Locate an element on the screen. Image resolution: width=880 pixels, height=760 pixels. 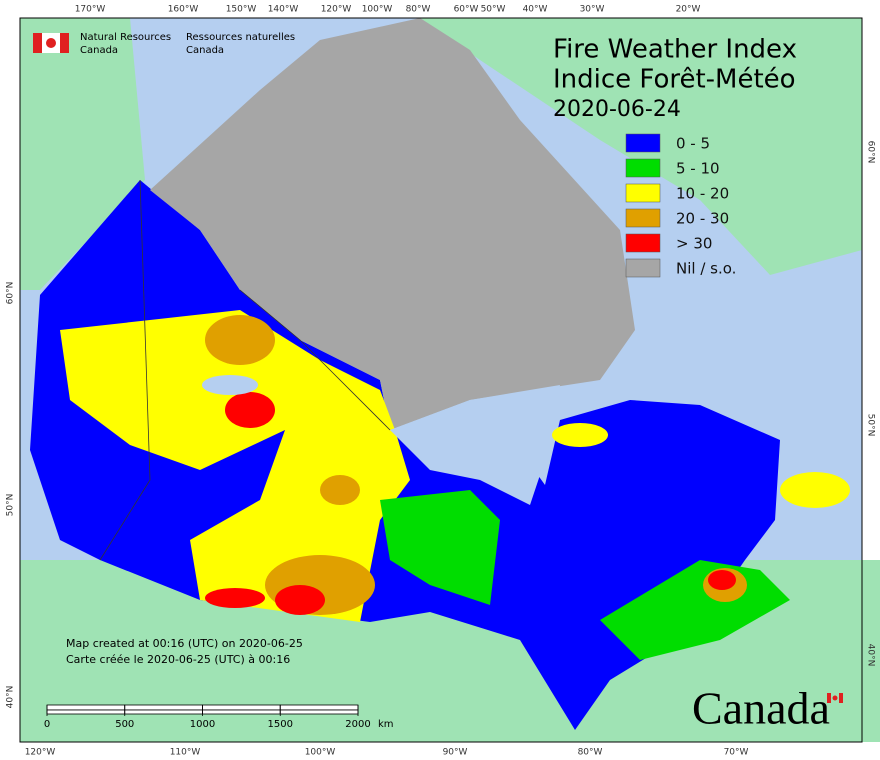
legend-label: > 30 is located at coordinates (694, 244).